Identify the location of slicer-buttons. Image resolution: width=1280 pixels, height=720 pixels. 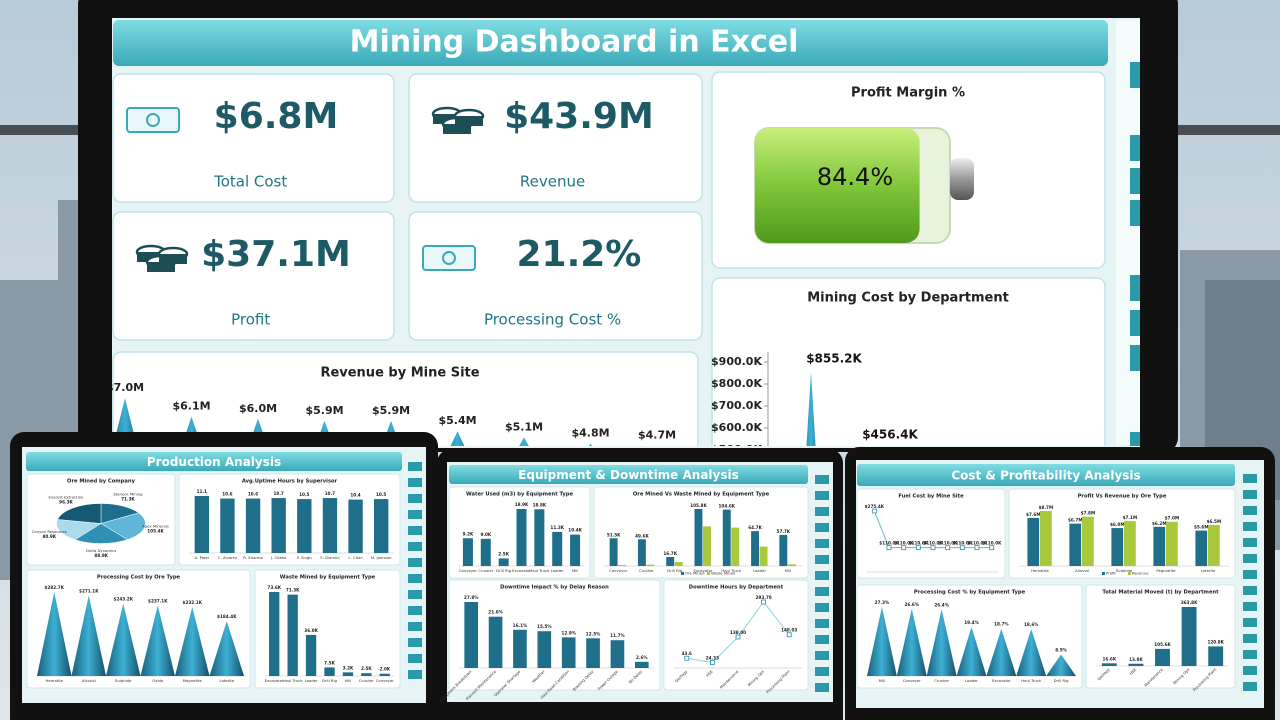
(1135, 254).